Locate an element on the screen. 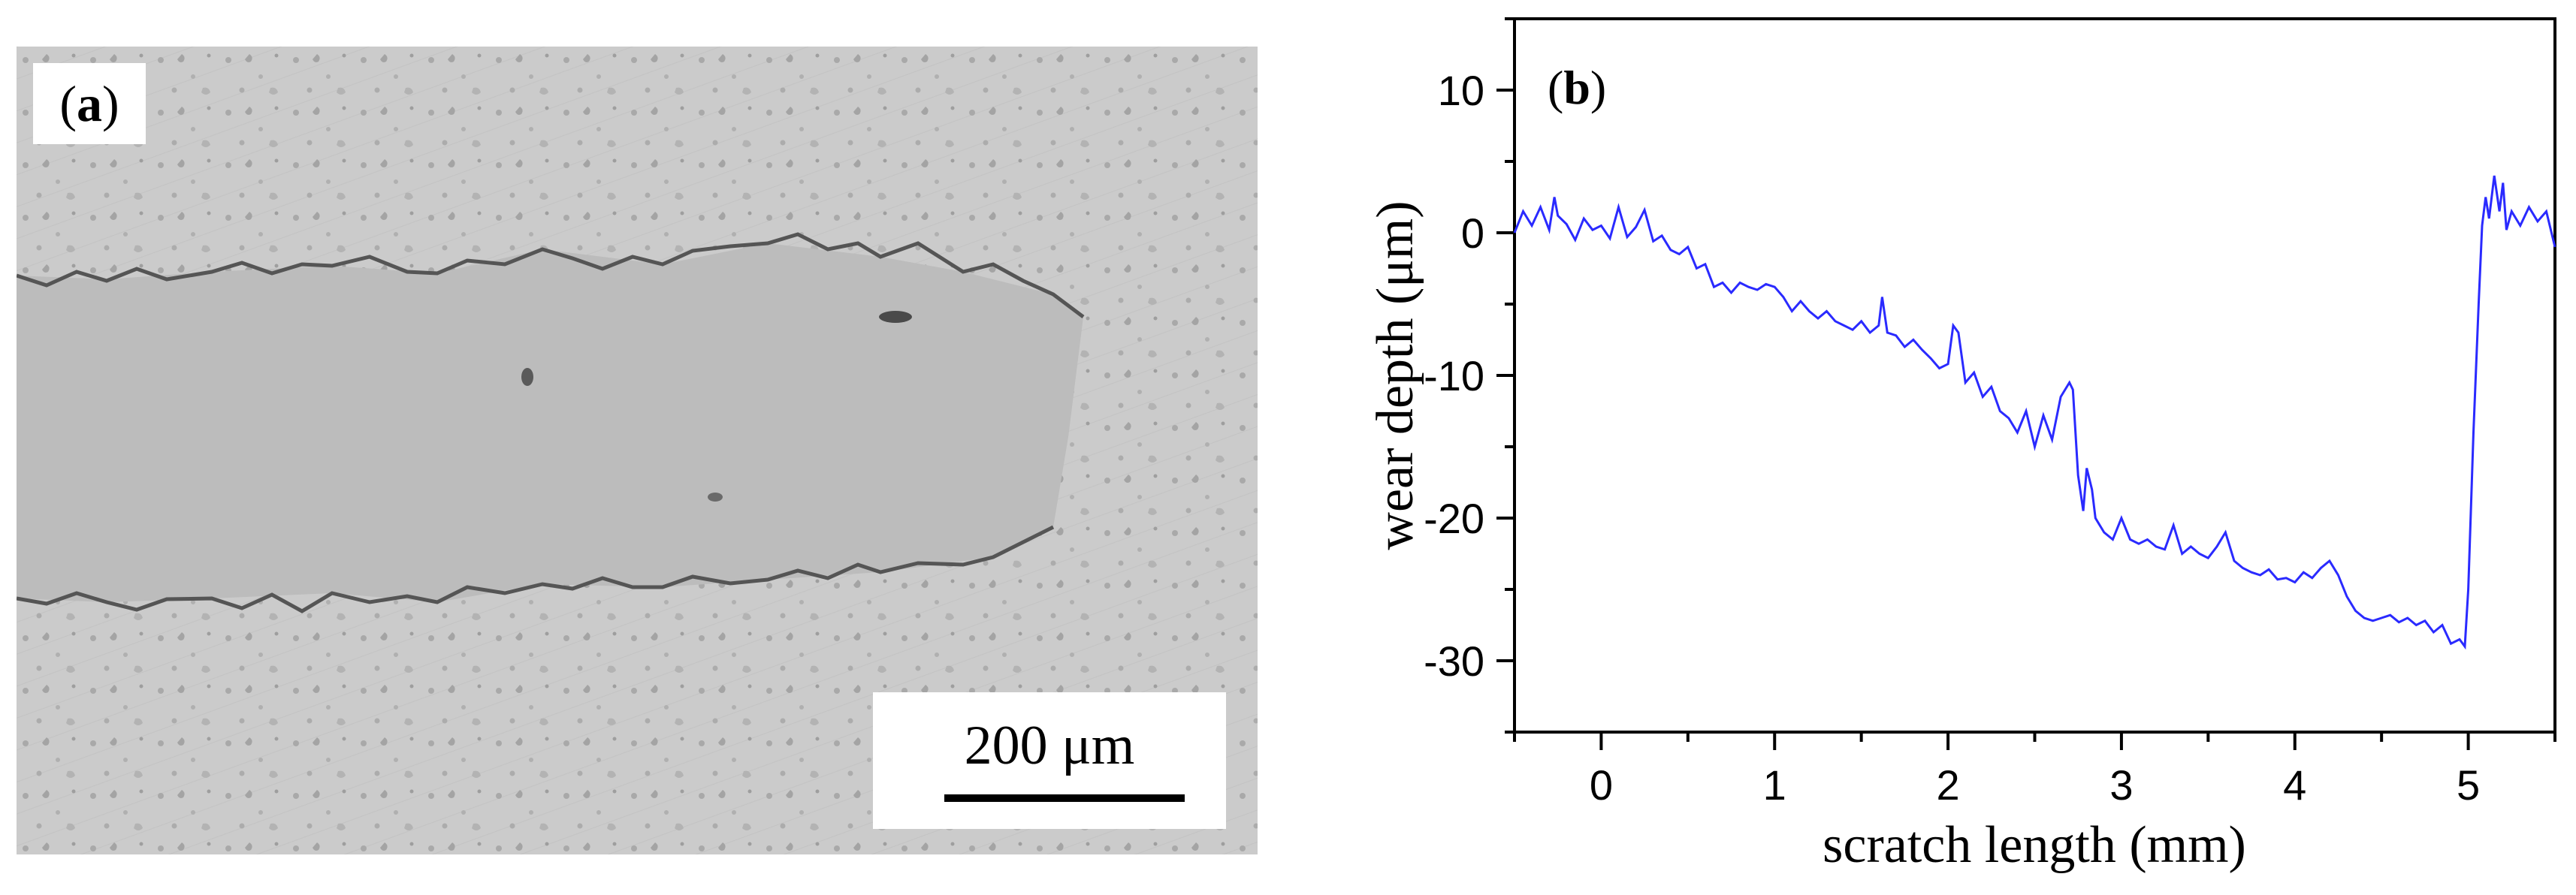 The image size is (2576, 895). x-axis-ticks: 0 1 2 3 4 5 is located at coordinates (2034, 770).